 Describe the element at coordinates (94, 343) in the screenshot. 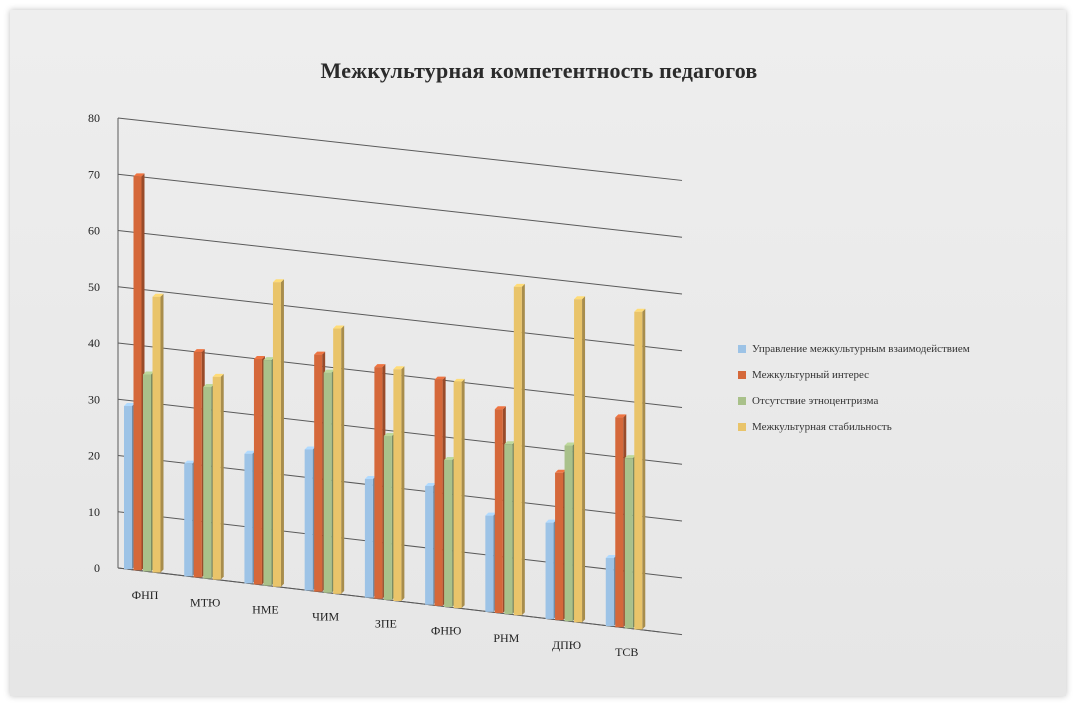

I see `y-tick-label: 40` at that location.